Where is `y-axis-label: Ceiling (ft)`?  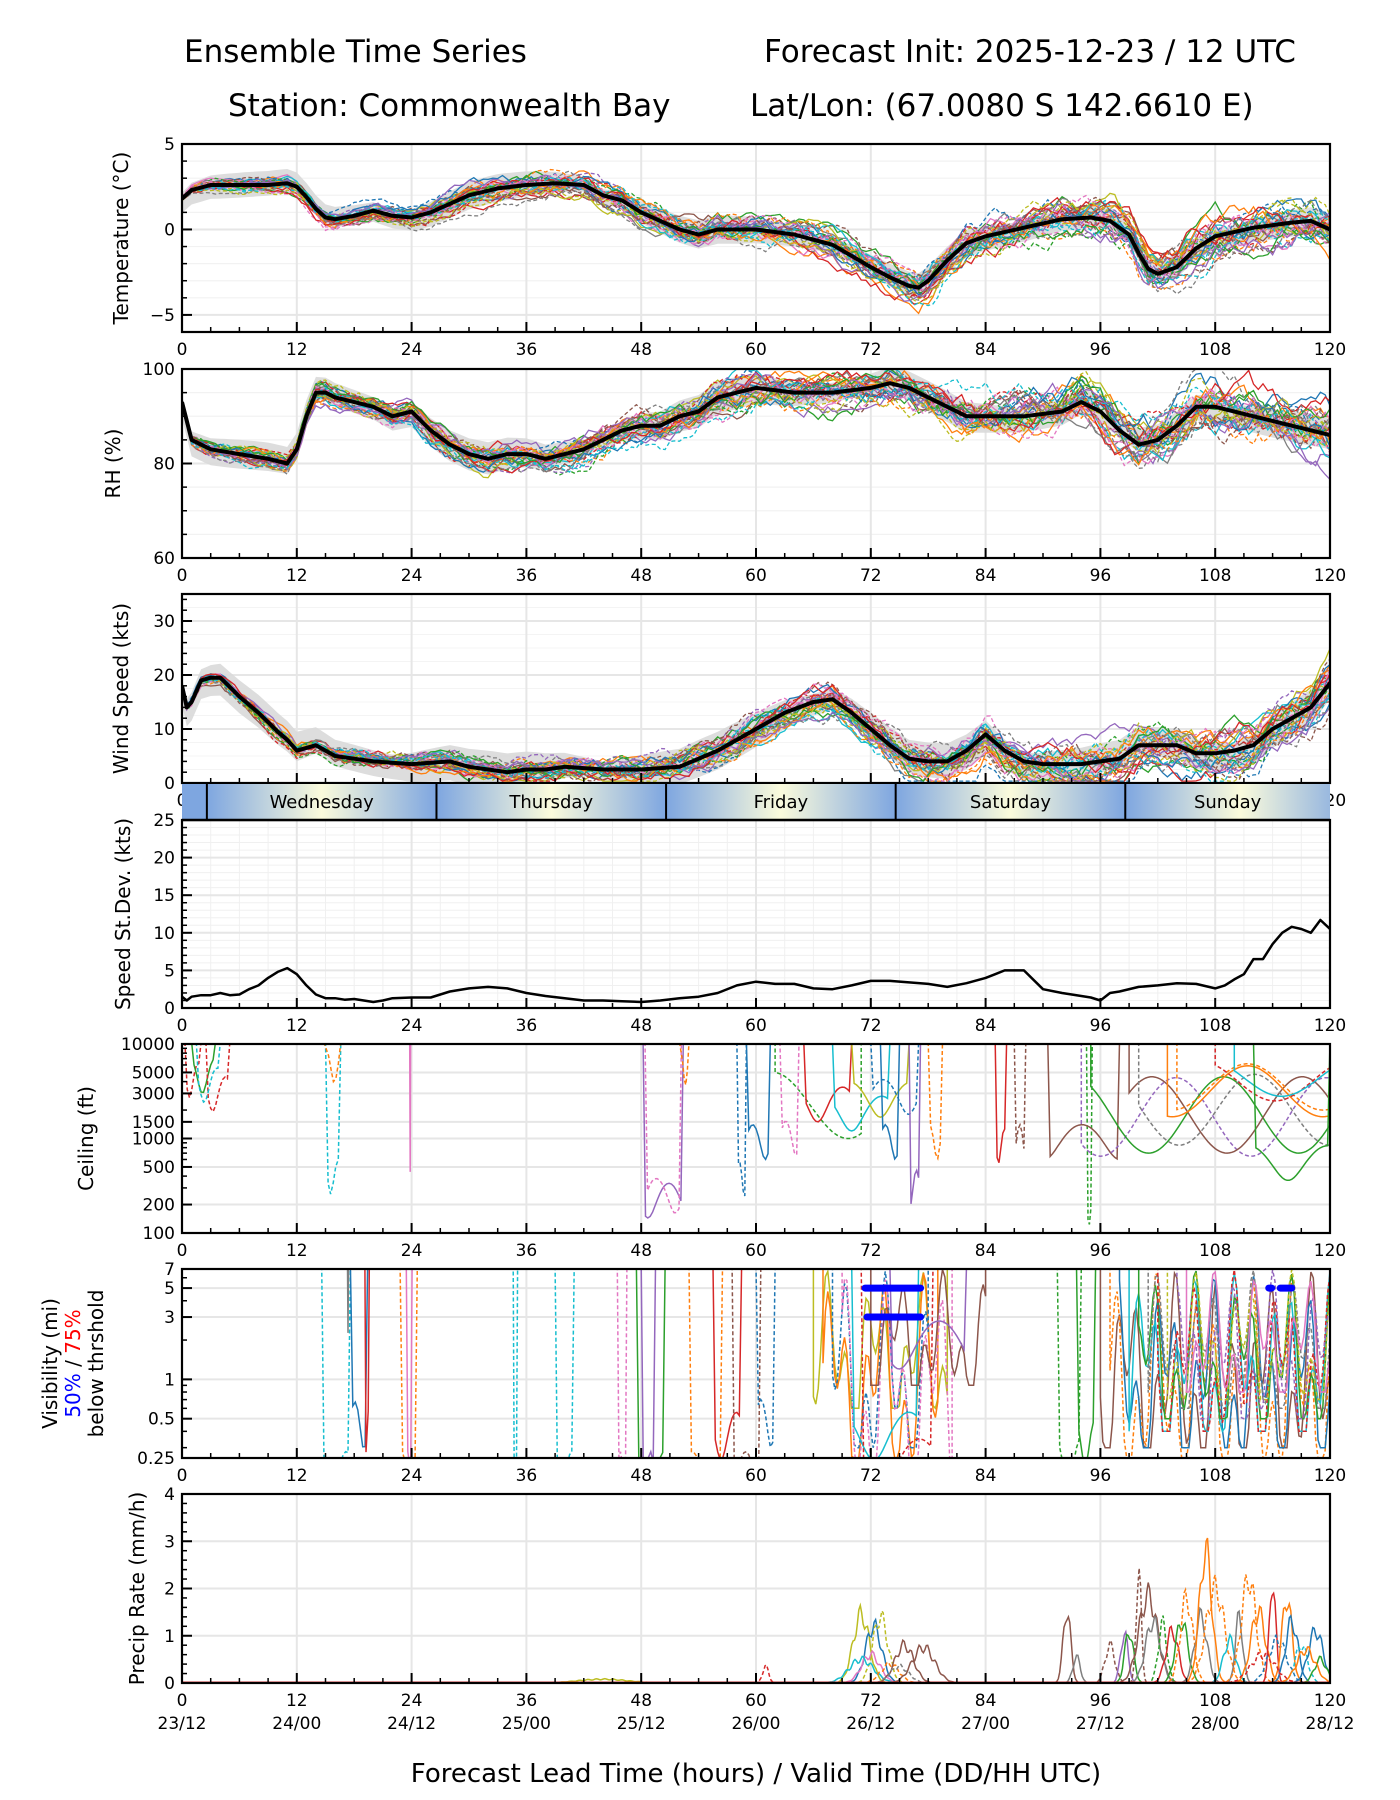 y-axis-label: Ceiling (ft) is located at coordinates (86, 1138).